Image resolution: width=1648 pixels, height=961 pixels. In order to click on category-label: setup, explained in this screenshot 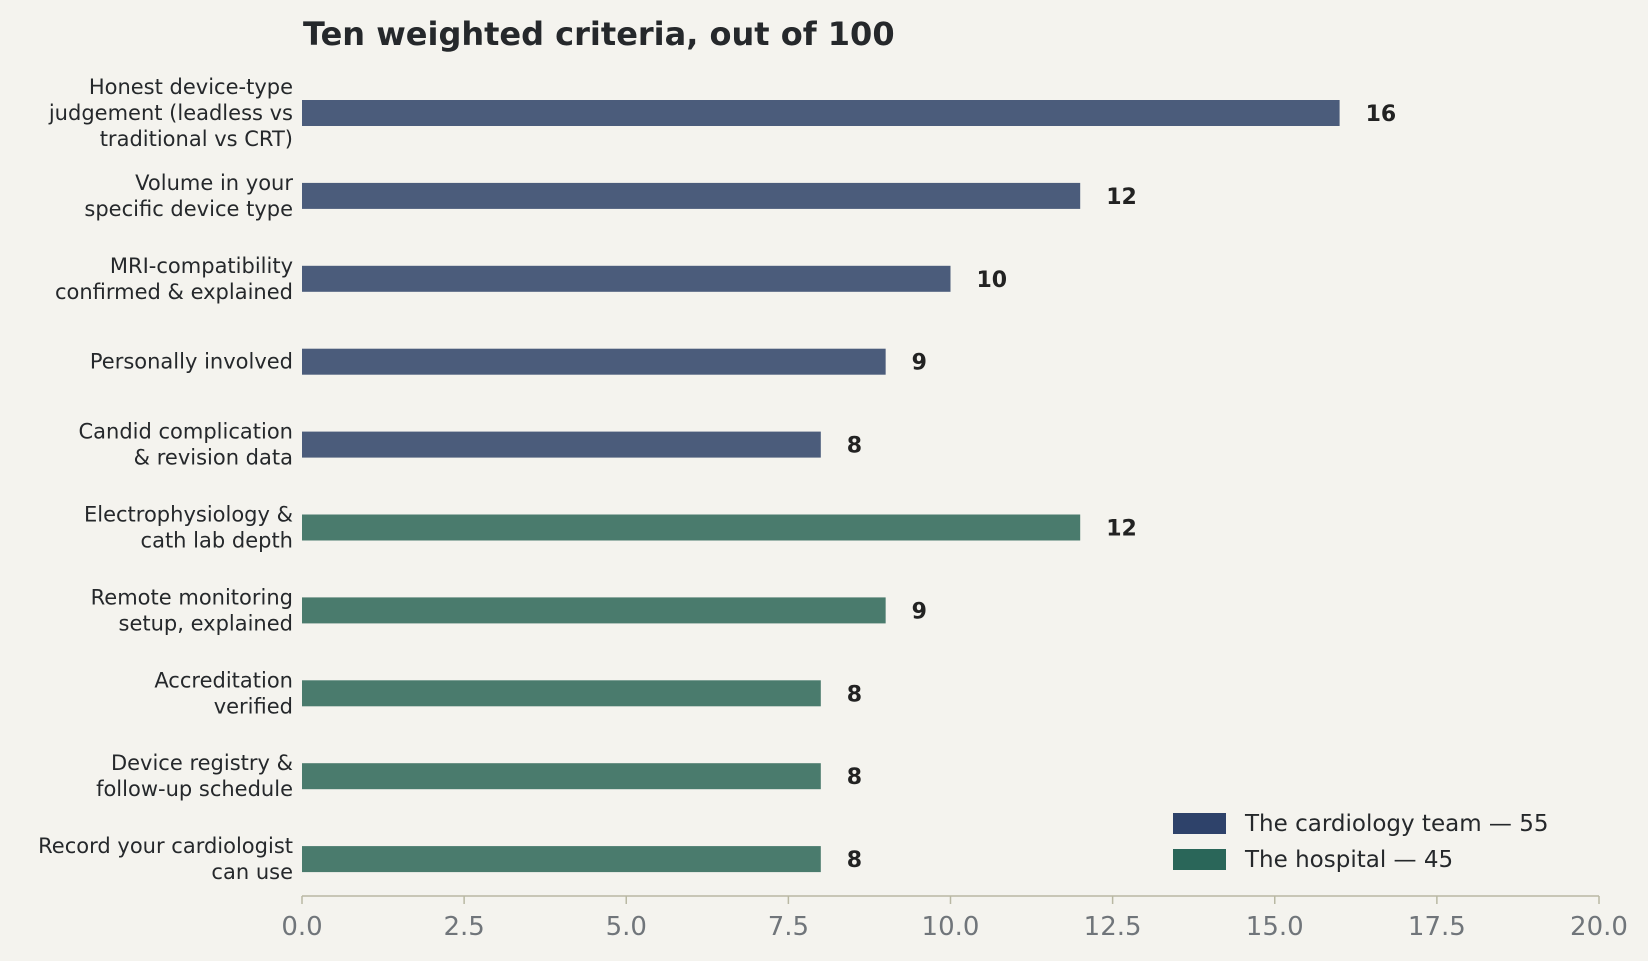, I will do `click(206, 623)`.